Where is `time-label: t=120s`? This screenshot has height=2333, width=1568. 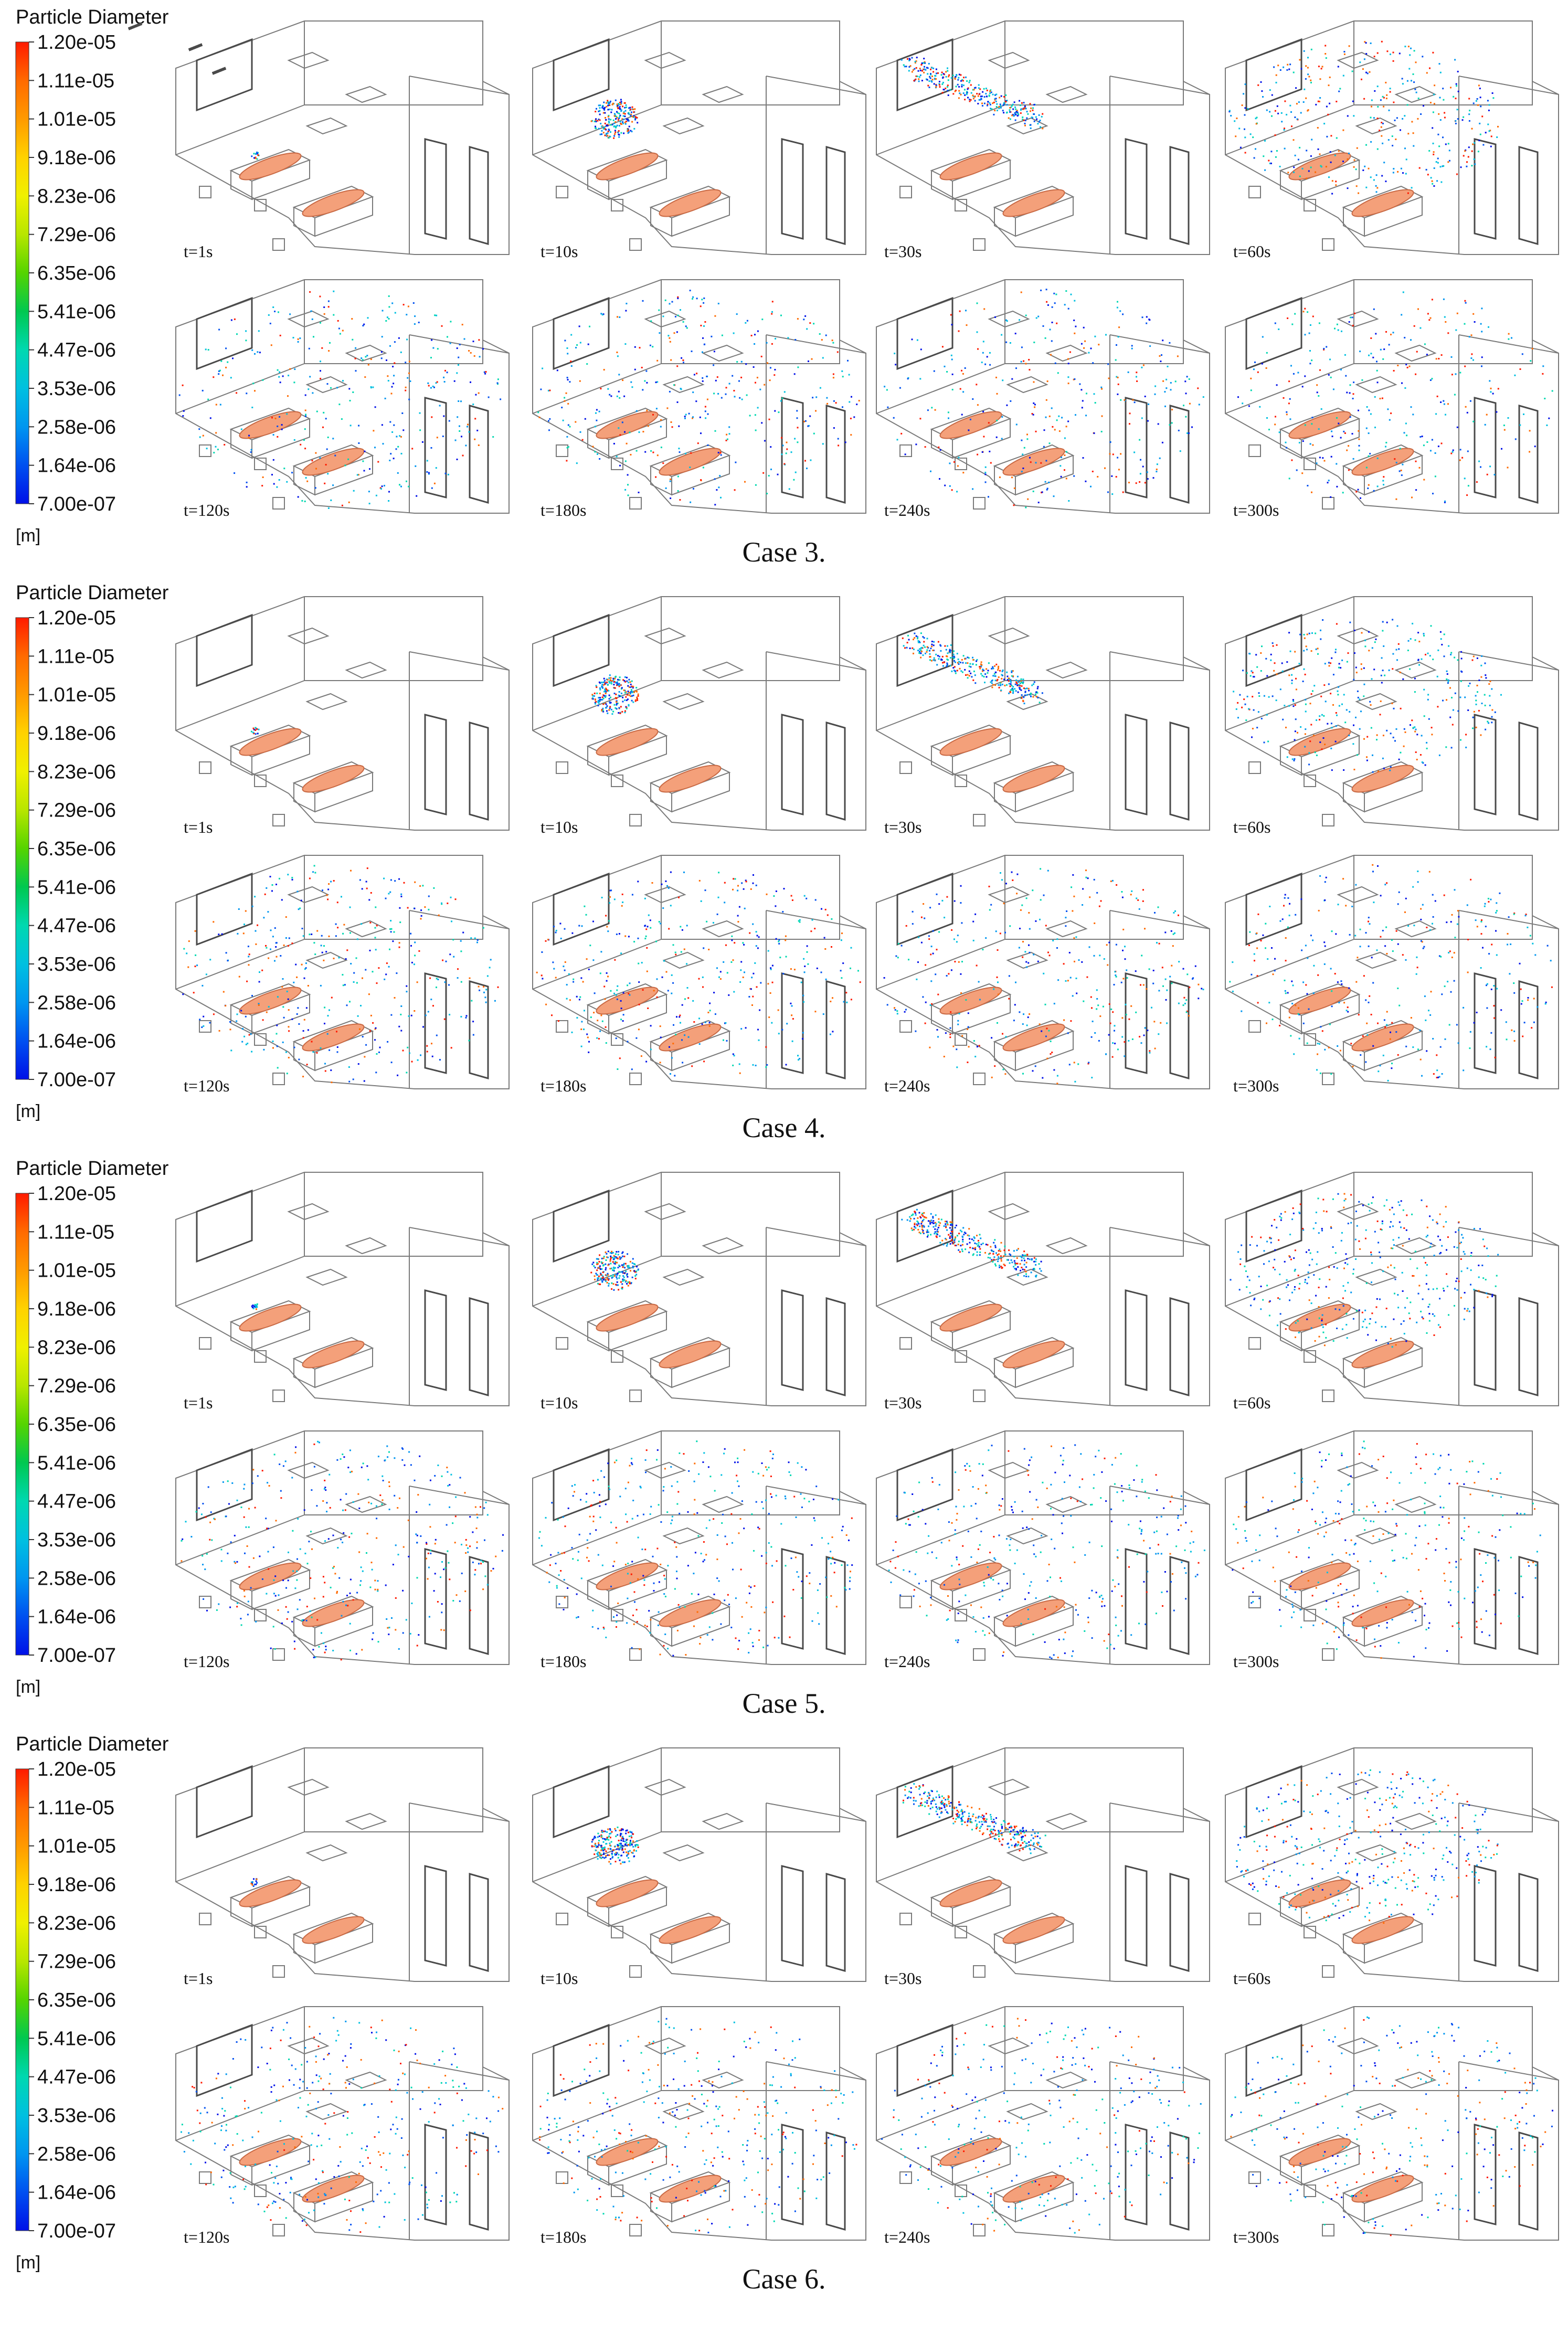 time-label: t=120s is located at coordinates (206, 510).